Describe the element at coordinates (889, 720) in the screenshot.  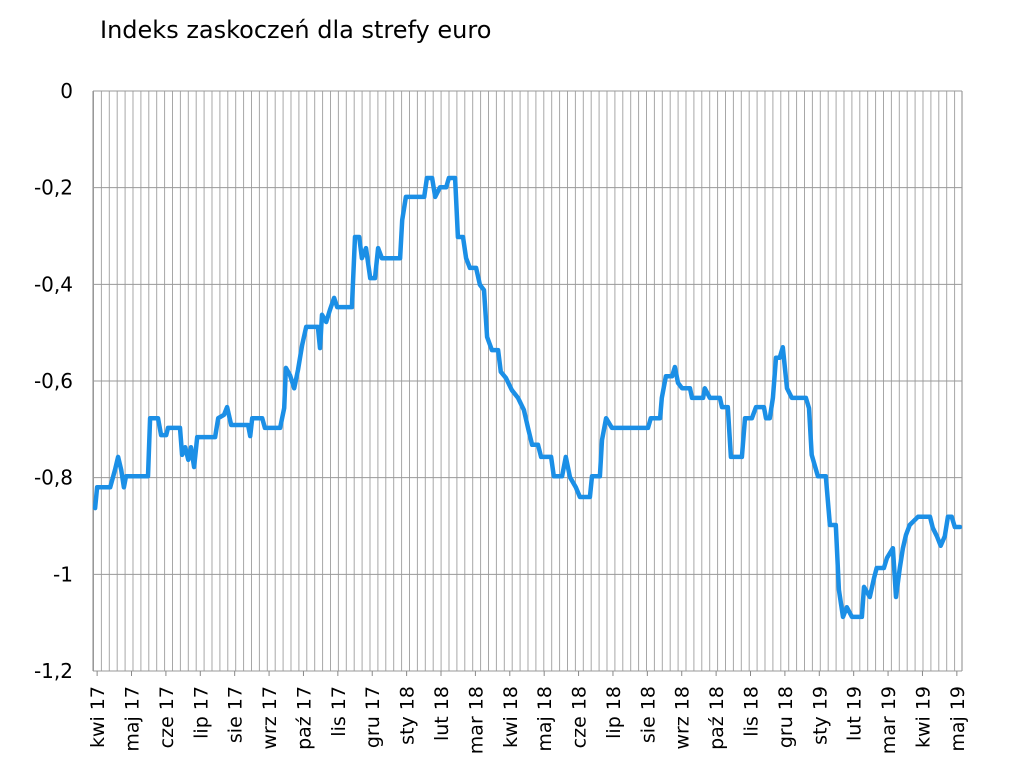
I see `x-tick-label: mar 19` at that location.